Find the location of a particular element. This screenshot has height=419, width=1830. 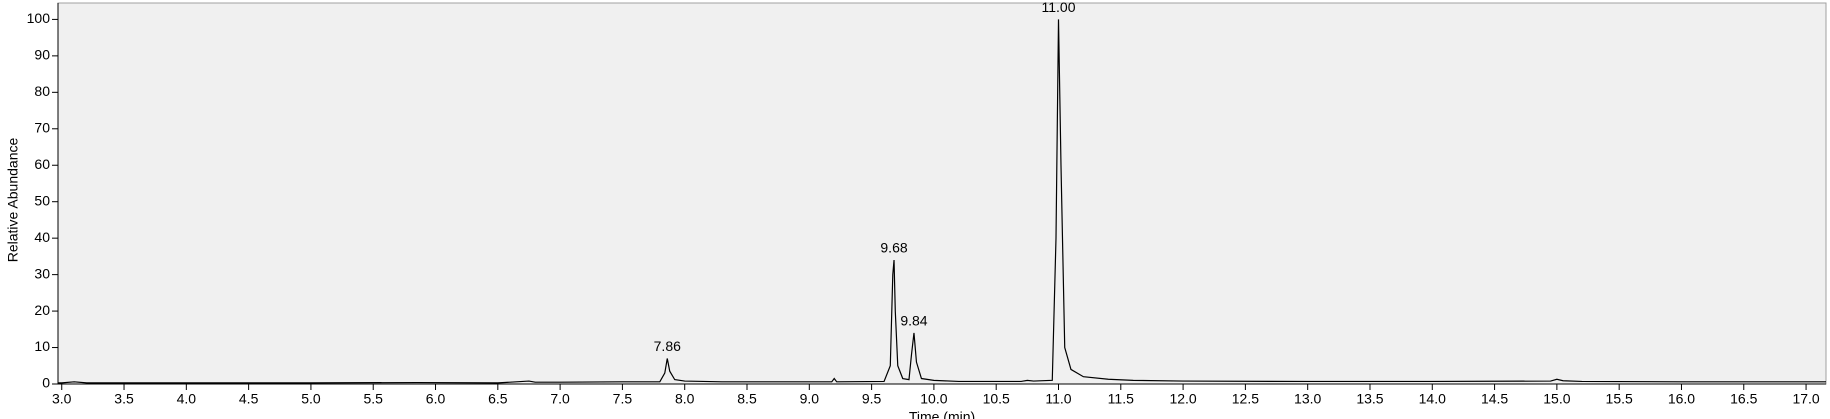

peak-label: 9.84 is located at coordinates (913, 321).